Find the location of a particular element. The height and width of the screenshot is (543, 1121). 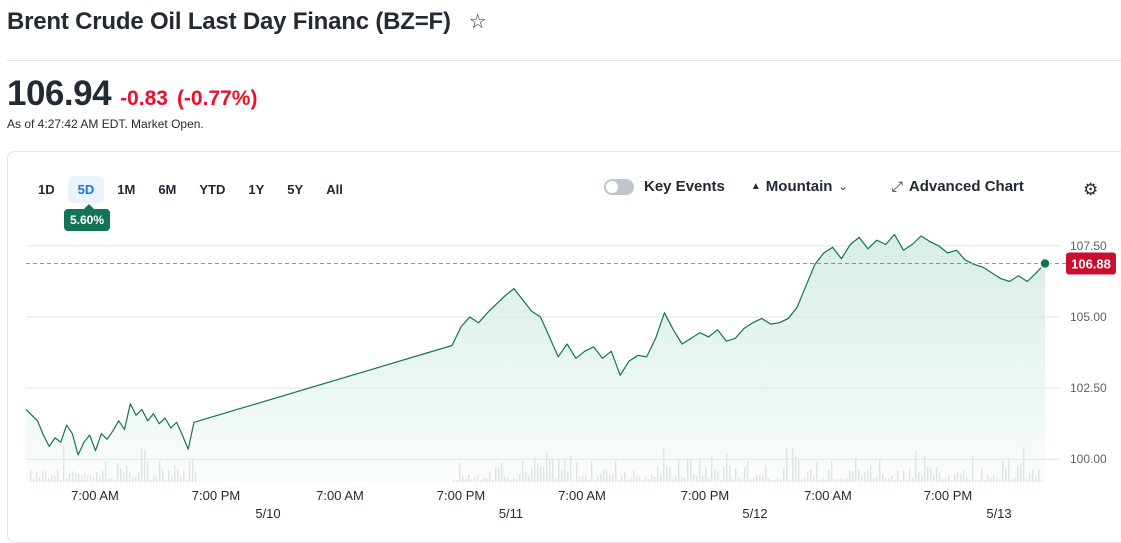

range-5y-button: 5Y is located at coordinates (295, 189).